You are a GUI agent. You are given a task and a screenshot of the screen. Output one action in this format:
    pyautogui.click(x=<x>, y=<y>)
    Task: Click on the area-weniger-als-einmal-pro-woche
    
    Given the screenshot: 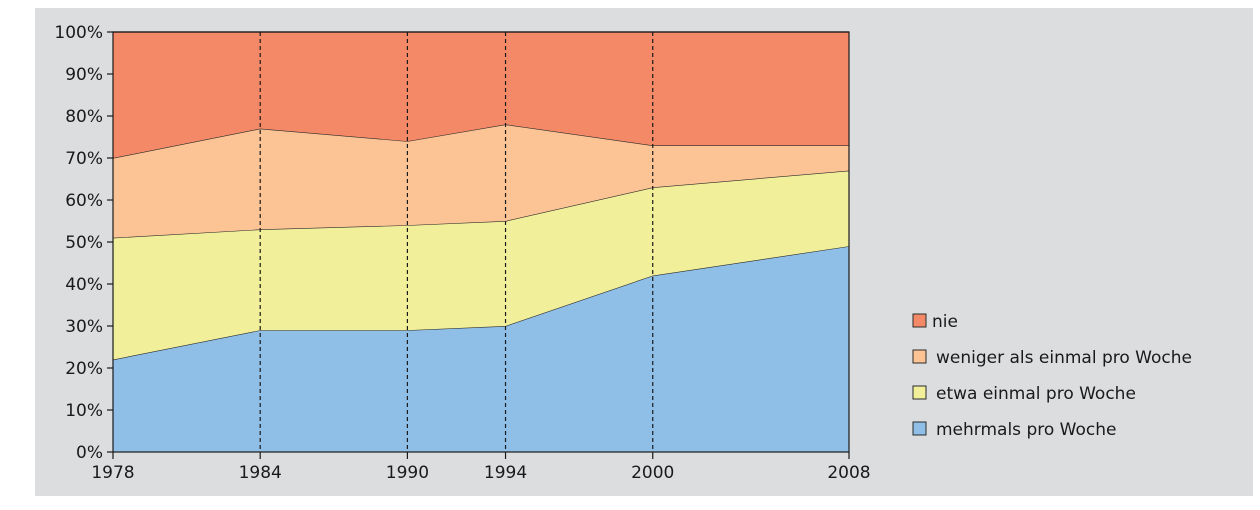 What is the action you would take?
    pyautogui.click(x=481, y=181)
    